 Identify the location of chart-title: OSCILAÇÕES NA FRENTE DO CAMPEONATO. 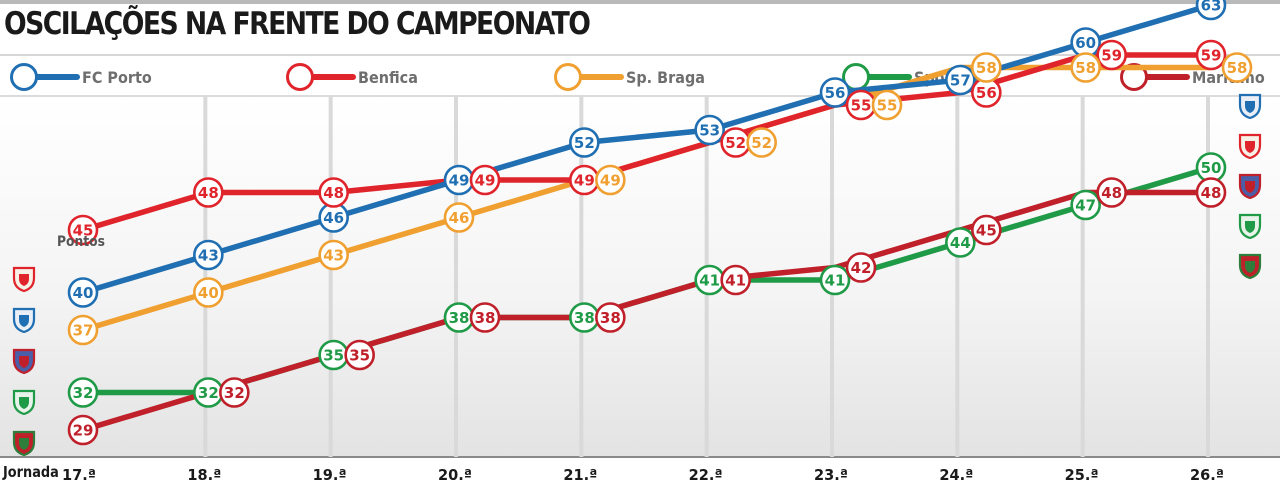
(297, 24).